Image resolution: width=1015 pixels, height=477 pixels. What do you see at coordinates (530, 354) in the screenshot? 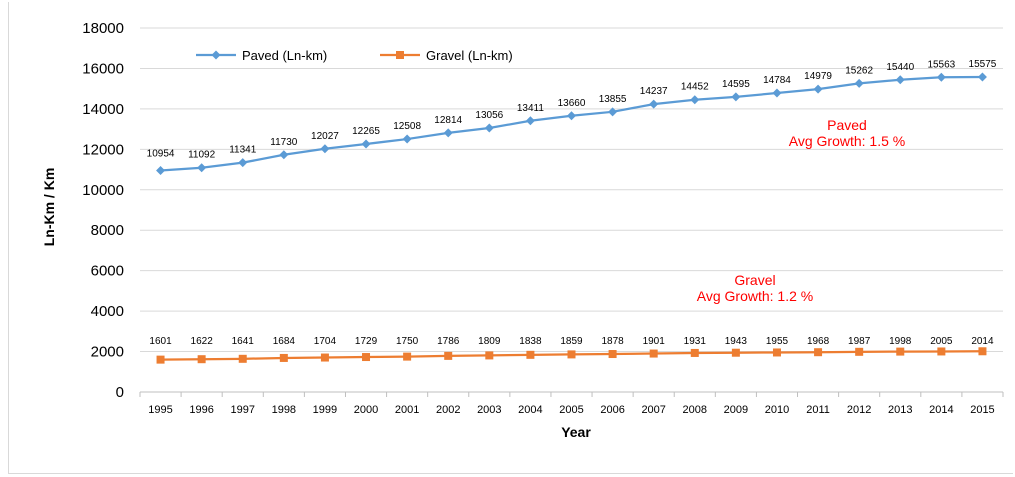
I see `gravel-point-2004` at bounding box center [530, 354].